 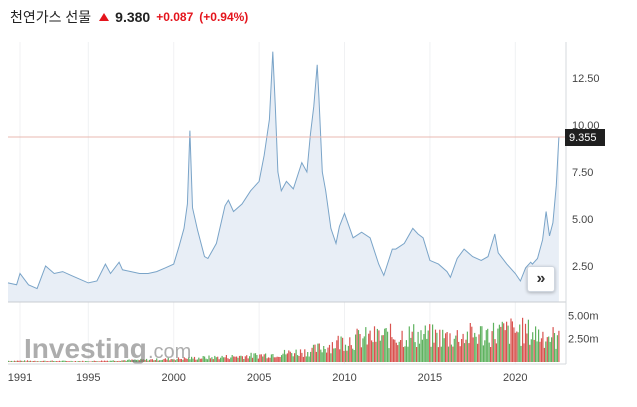 What do you see at coordinates (541, 279) in the screenshot?
I see `scroll-to-latest-button: »` at bounding box center [541, 279].